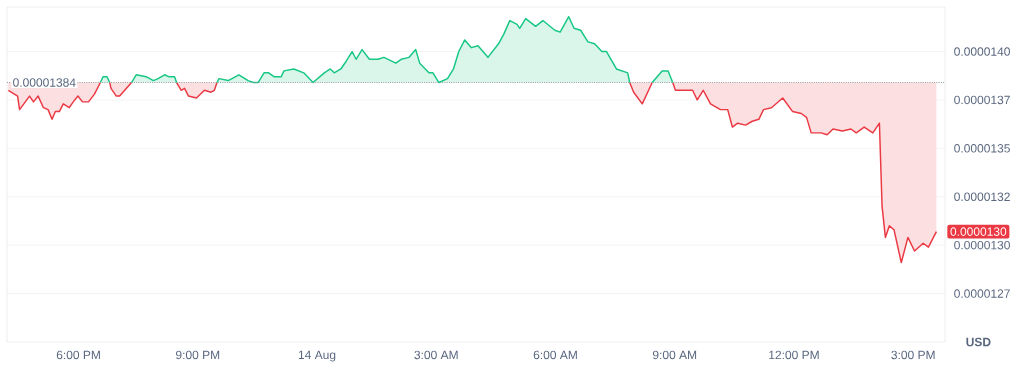  I want to click on ref-line-label: 0.00001384, so click(44, 82).